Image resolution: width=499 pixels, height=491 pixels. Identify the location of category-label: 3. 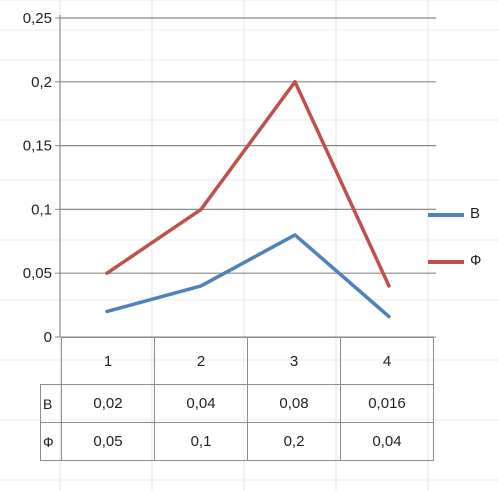
(294, 361).